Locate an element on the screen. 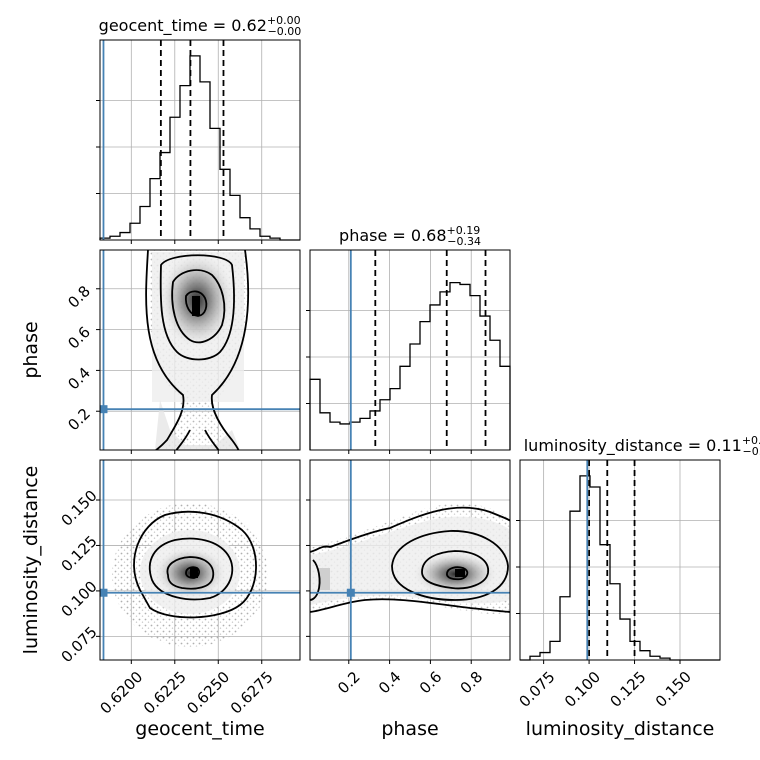 This screenshot has width=760, height=760. panel-title-luminosity_distance: luminosity_distance = 0.11+0.01−0.01 is located at coordinates (642, 446).